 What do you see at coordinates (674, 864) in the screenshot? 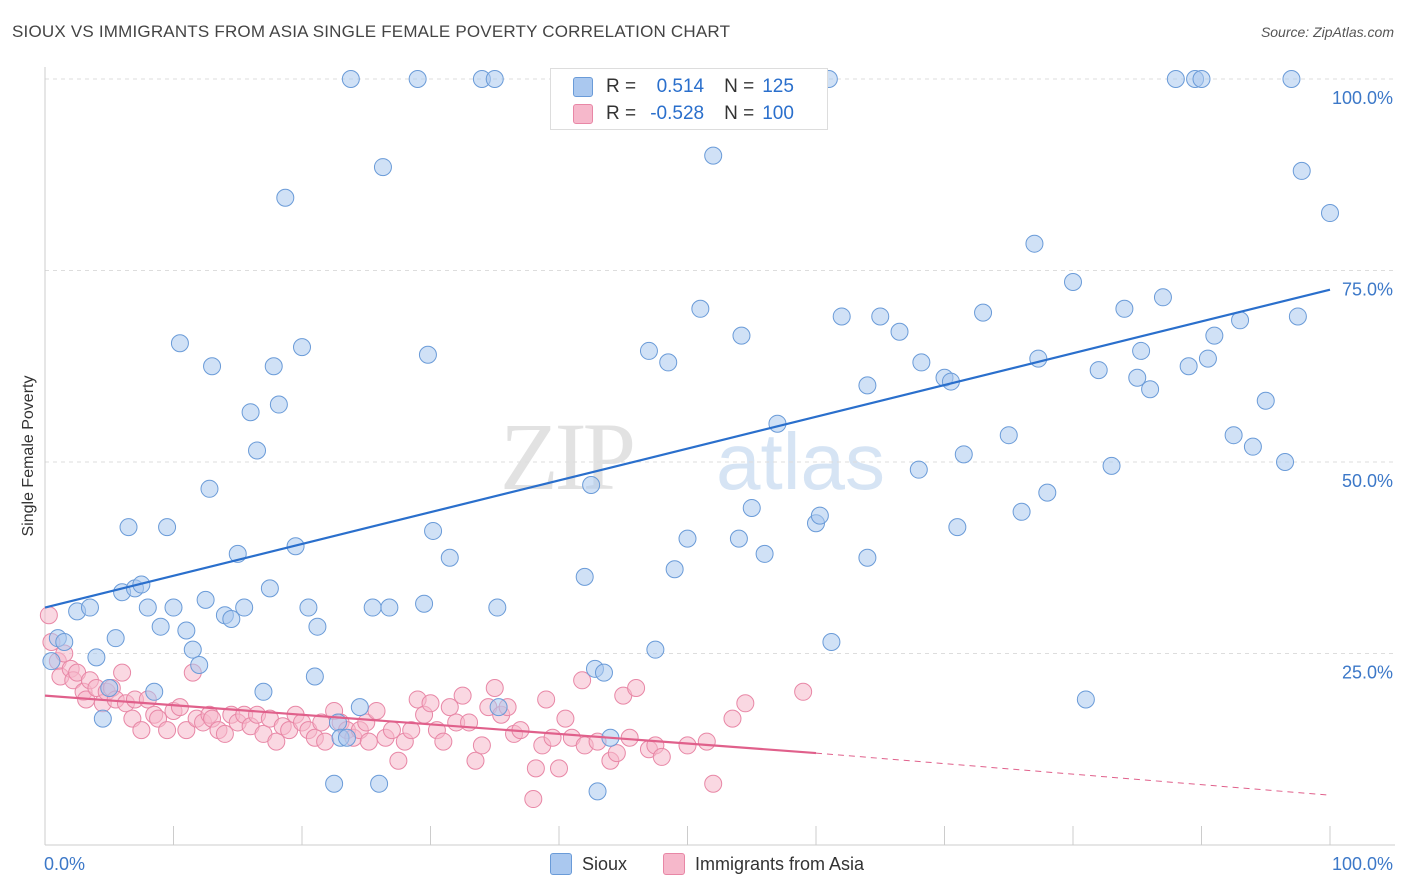
I see `asia-legend-swatch` at bounding box center [674, 864].